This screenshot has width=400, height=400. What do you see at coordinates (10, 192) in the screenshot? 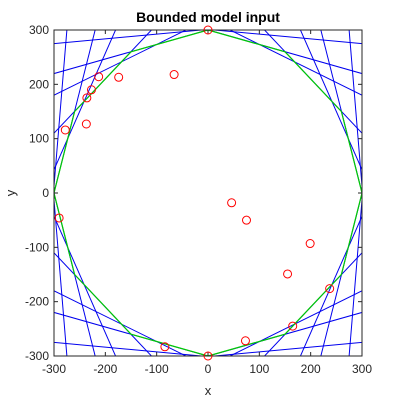
I see `y-axis-label: y` at bounding box center [10, 192].